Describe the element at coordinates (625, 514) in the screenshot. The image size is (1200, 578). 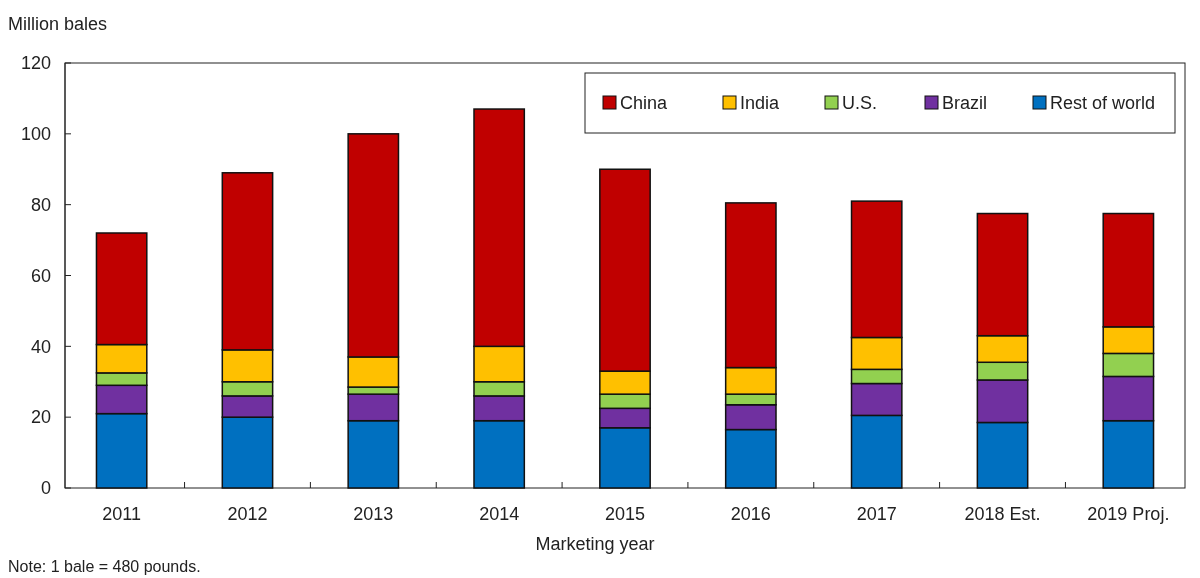
I see `x-tick-label: 2015` at that location.